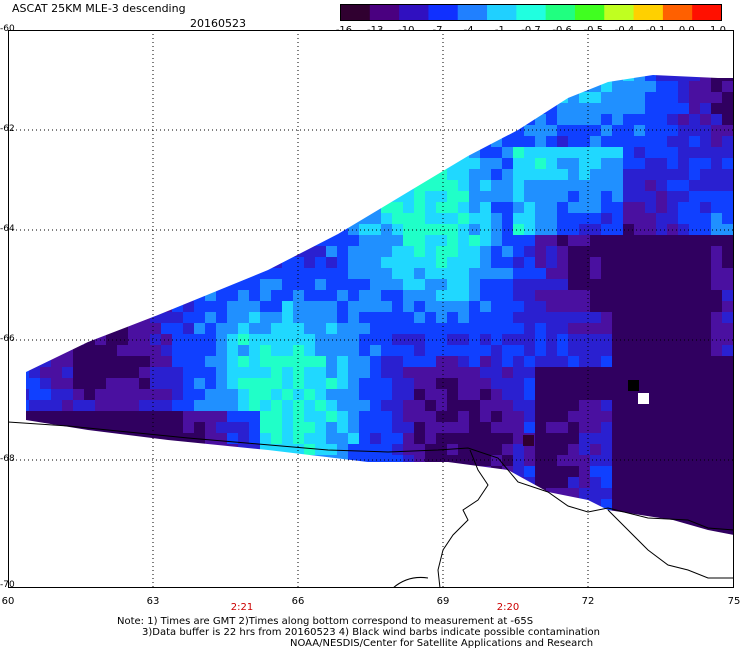 Image resolution: width=740 pixels, height=650 pixels. Describe the element at coordinates (7, 585) in the screenshot. I see `latitude-label: -70` at that location.